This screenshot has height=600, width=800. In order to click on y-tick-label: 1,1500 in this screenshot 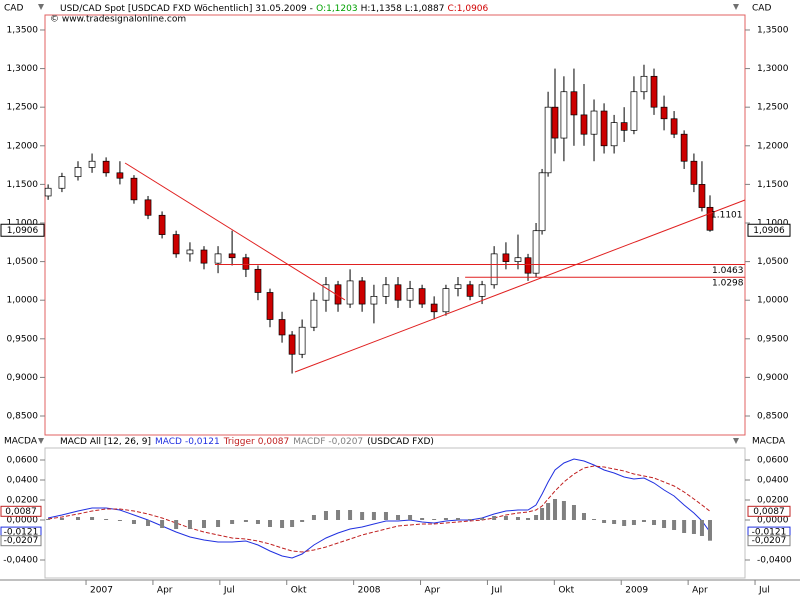, I will do `click(23, 185)`.